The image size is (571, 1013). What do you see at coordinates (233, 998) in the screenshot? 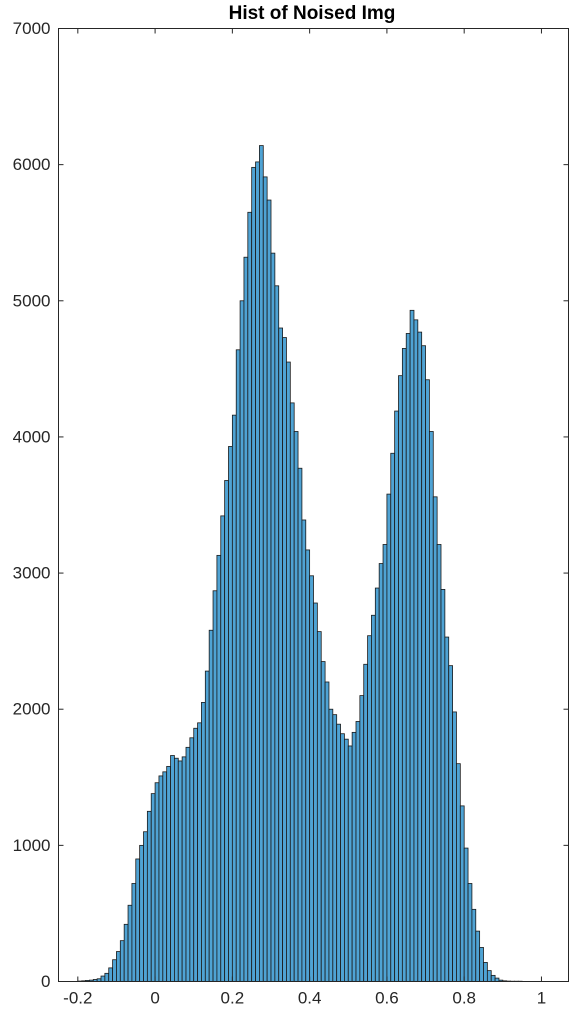
I see `x-tick-label: 0.2` at bounding box center [233, 998].